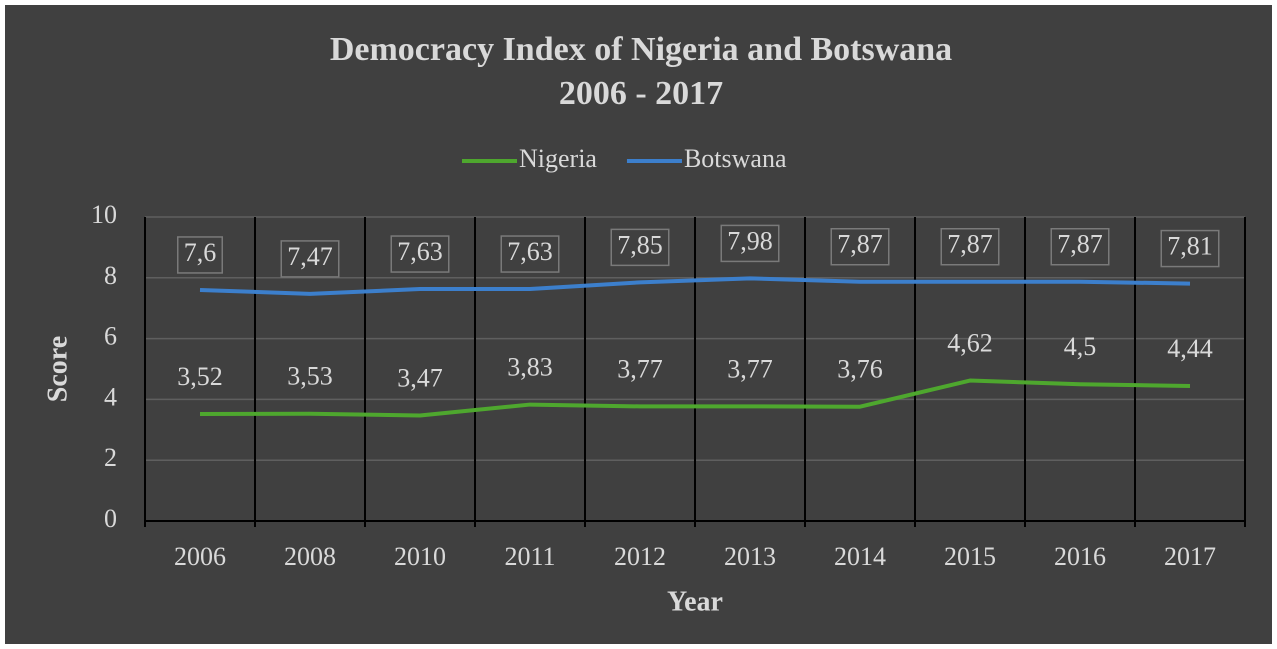  Describe the element at coordinates (641, 93) in the screenshot. I see `chart-subtitle: 2006 - 2017` at that location.